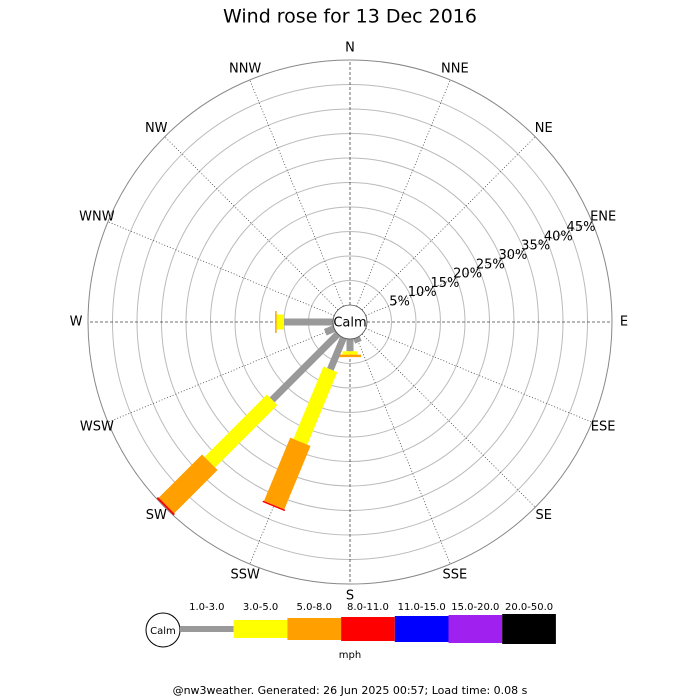  I want to click on r-tick-label: 25%, so click(490, 264).